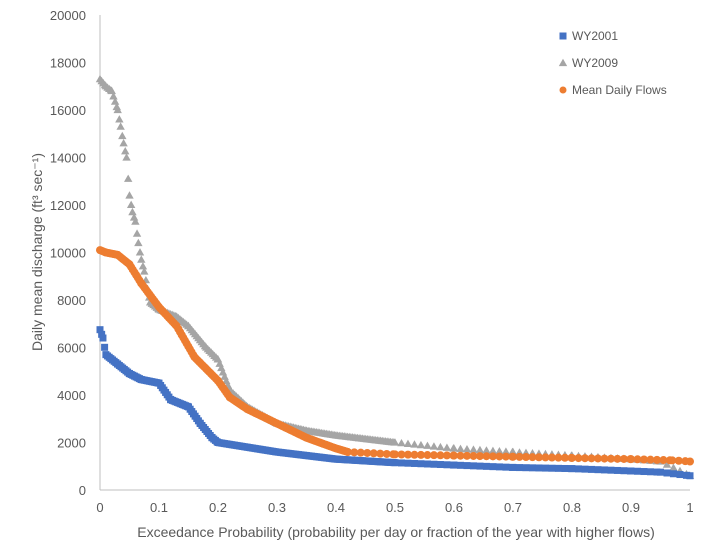 This screenshot has height=559, width=708. What do you see at coordinates (336, 507) in the screenshot?
I see `x-tick-label: 0.4` at bounding box center [336, 507].